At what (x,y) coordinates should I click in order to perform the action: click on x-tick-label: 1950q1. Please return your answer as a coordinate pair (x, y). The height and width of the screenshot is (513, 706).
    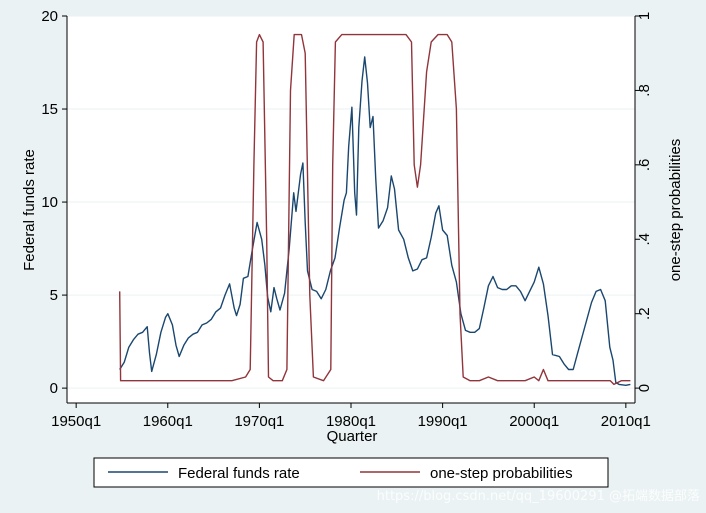
    Looking at the image, I should click on (76, 421).